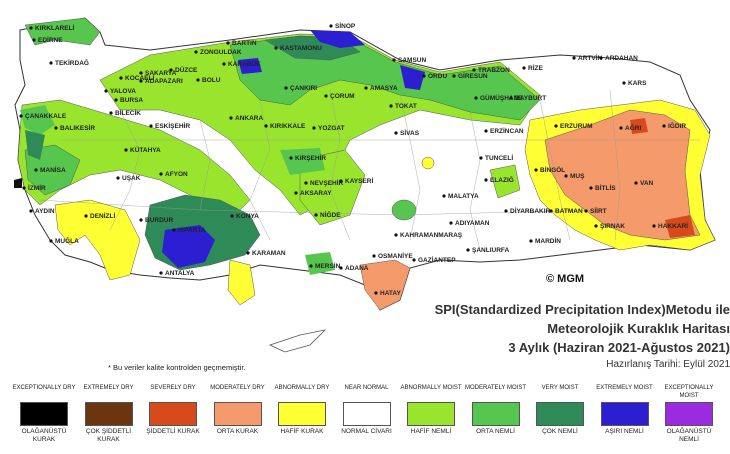 This screenshot has width=730, height=454. I want to click on city-dot-adapazari, so click(141, 81).